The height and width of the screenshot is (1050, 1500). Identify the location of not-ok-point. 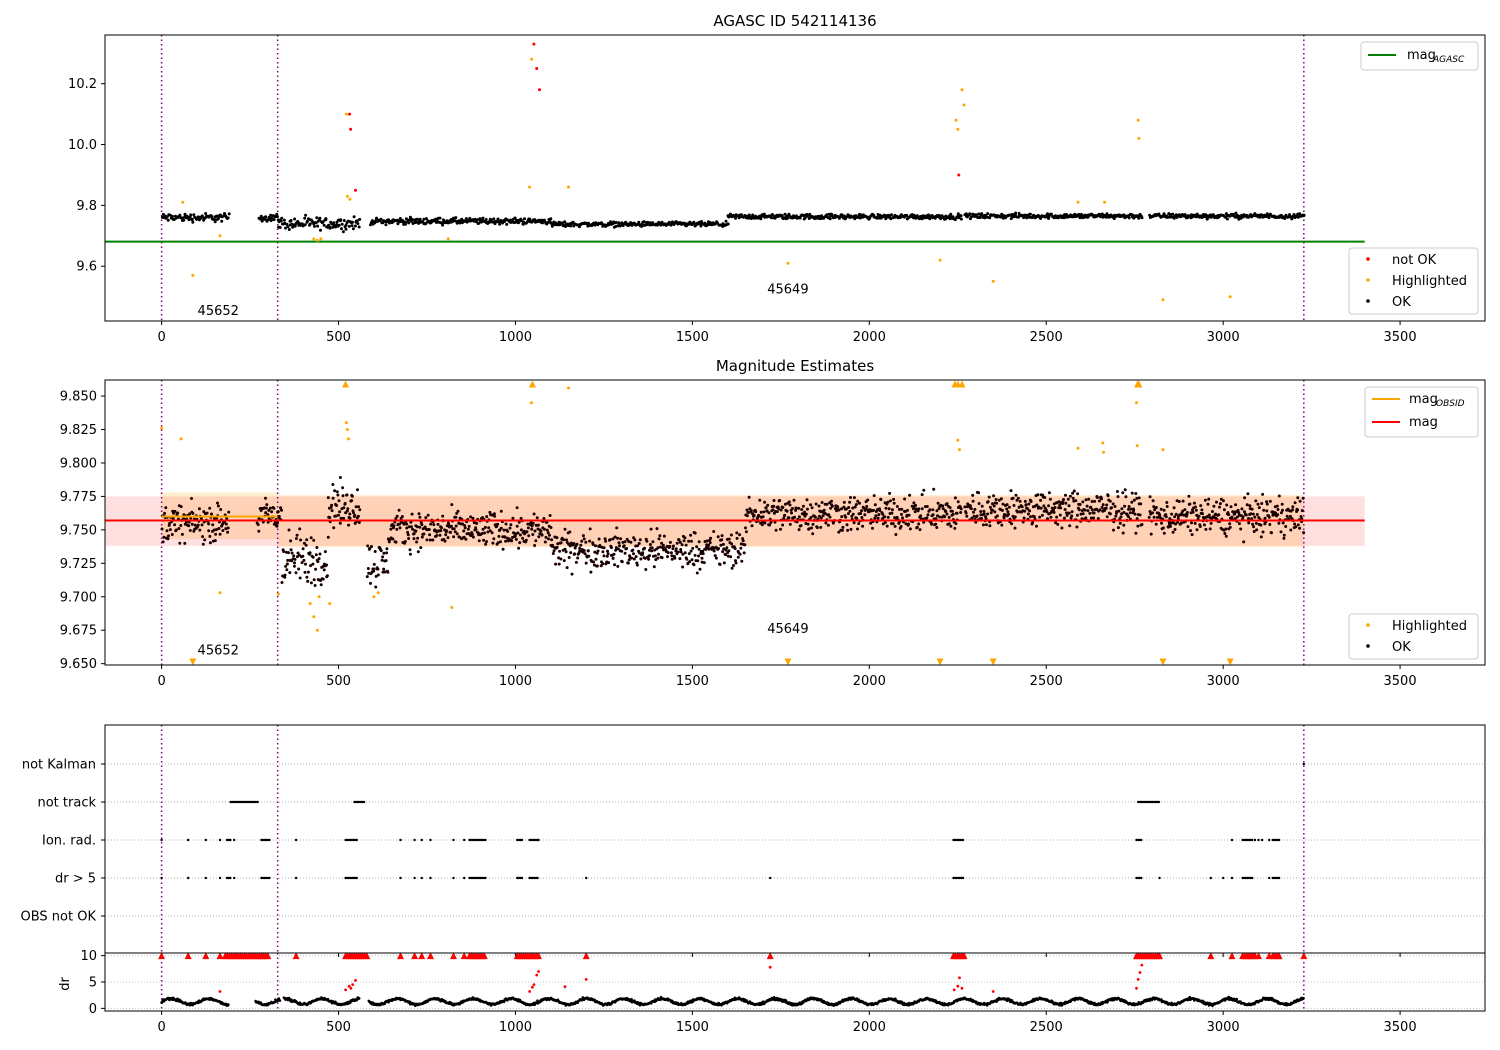
(351, 129).